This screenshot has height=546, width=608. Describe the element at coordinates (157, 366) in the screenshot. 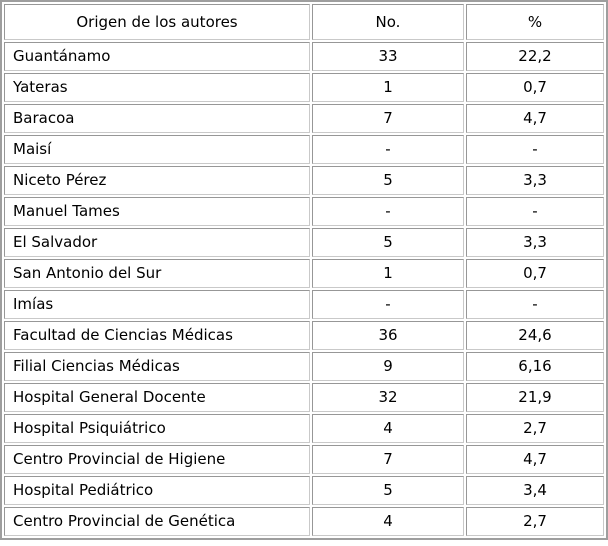

I see `origin-cell: Filial Ciencias Médicas` at that location.